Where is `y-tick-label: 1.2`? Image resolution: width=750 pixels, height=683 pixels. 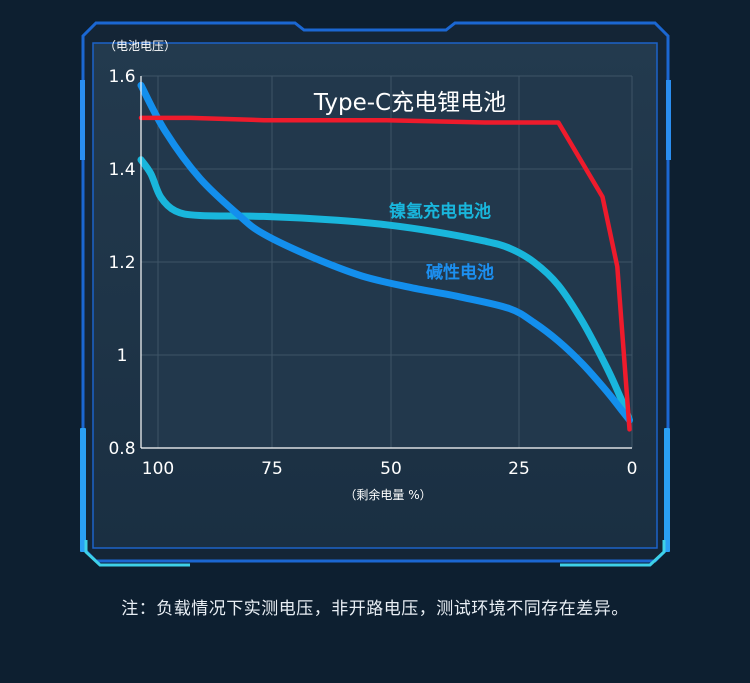
y-tick-label: 1.2 is located at coordinates (121, 263).